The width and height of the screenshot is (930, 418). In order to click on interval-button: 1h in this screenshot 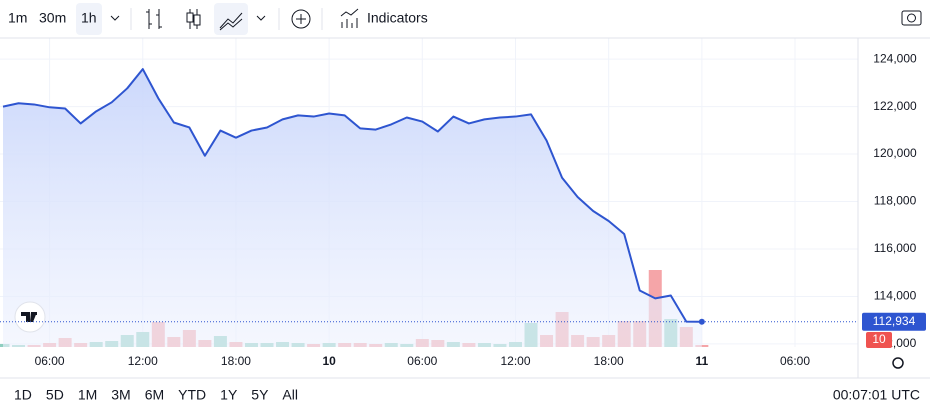, I will do `click(89, 18)`.